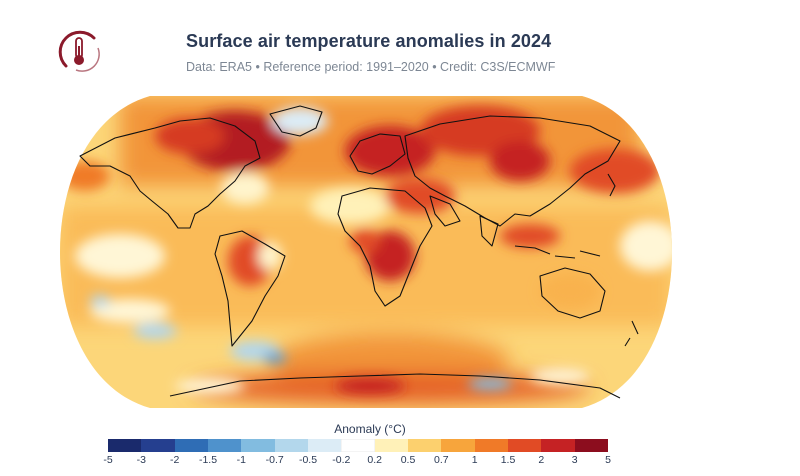 The image size is (800, 476). Describe the element at coordinates (141, 460) in the screenshot. I see `legend-tick-label: -3` at that location.